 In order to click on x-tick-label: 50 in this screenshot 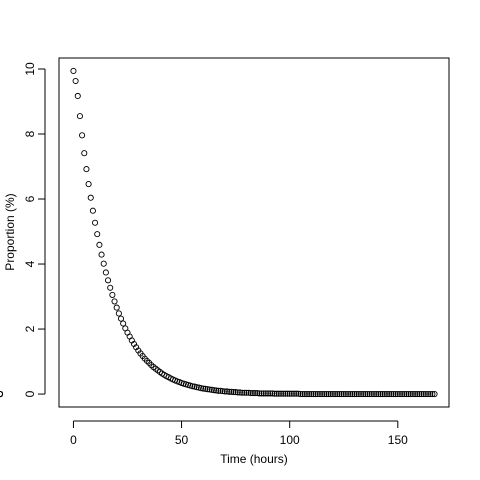, I will do `click(182, 440)`.